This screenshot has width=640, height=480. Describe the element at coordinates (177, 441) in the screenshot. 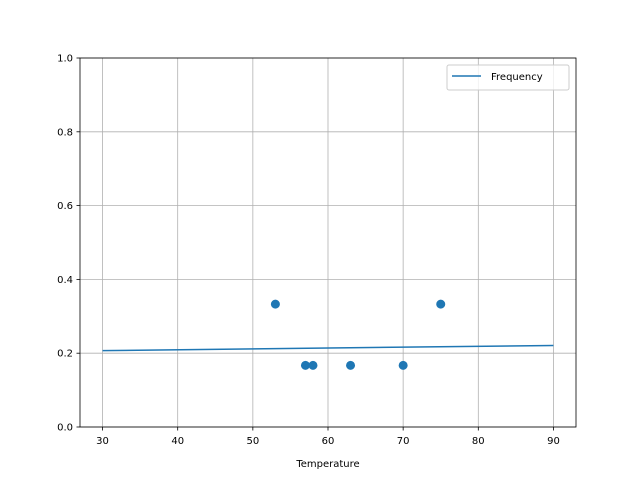

I see `x-tick-label: 40` at that location.